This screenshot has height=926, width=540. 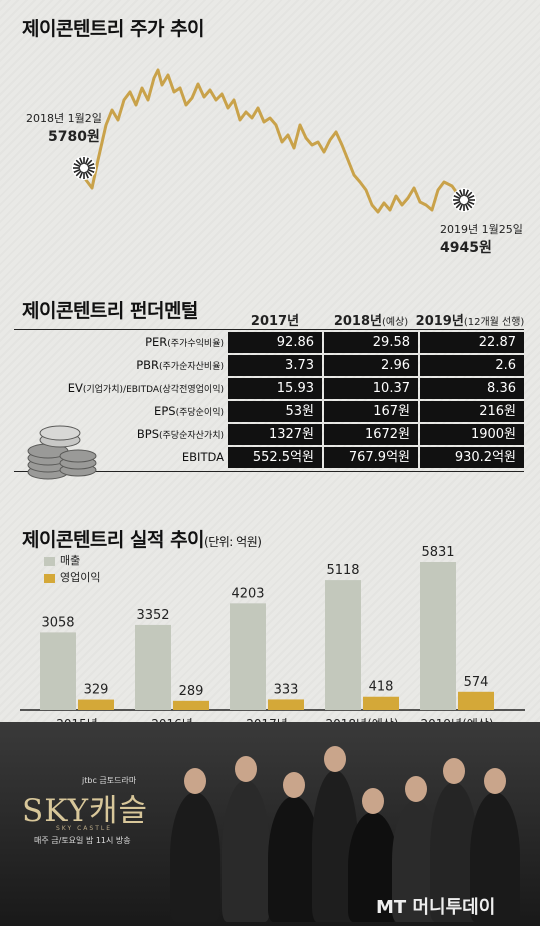 What do you see at coordinates (247, 593) in the screenshot?
I see `bar-sales-label: 4203` at bounding box center [247, 593].